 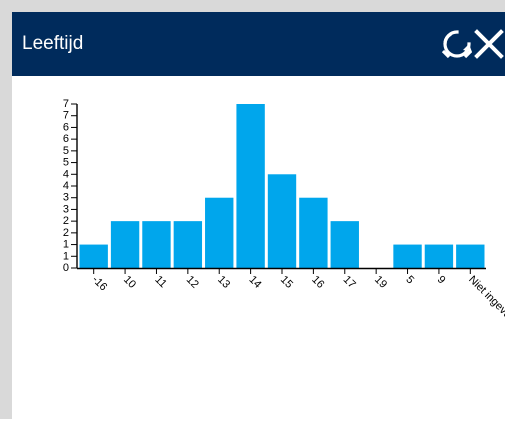 What do you see at coordinates (317, 282) in the screenshot?
I see `x-tick-label: 16` at bounding box center [317, 282].